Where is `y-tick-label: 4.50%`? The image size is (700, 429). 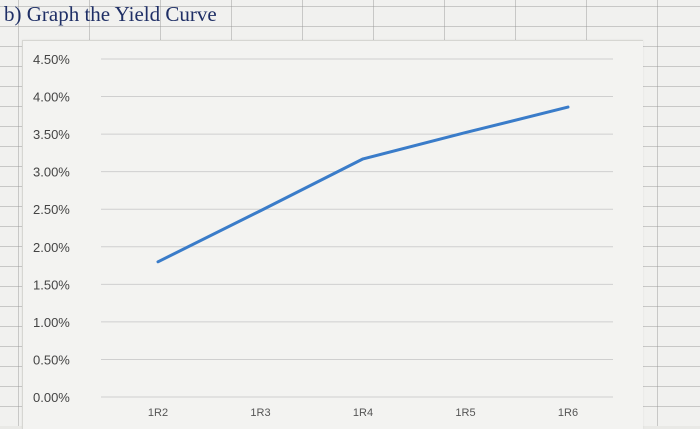
y-tick-label: 4.50% is located at coordinates (51, 59).